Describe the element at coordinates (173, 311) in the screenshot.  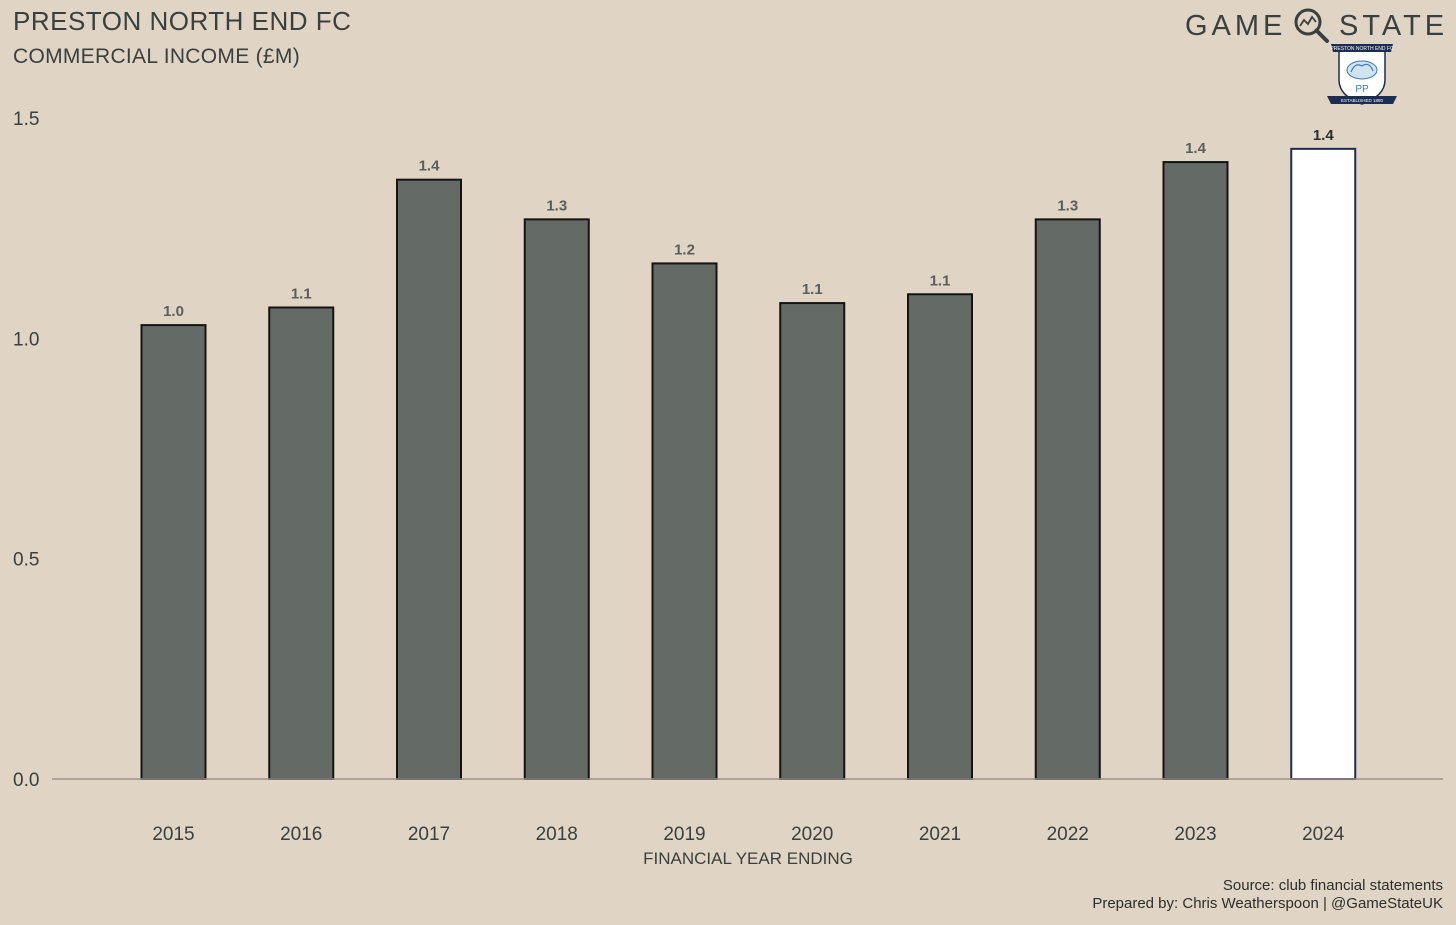
I see `data-label: 1.0` at that location.